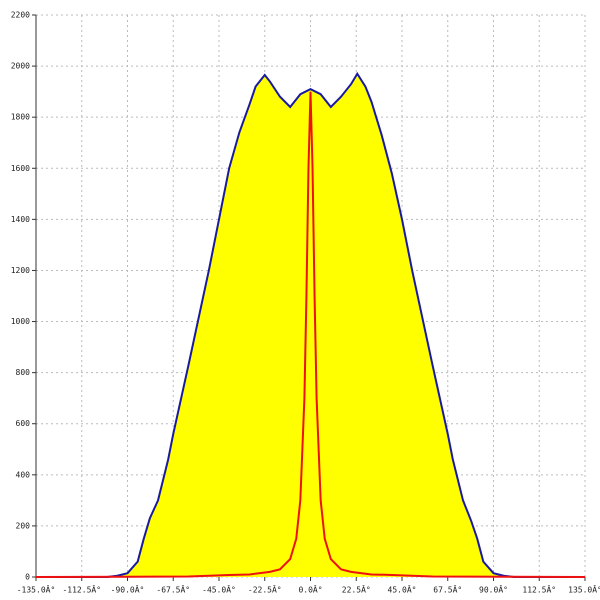 The image size is (600, 600). Describe the element at coordinates (219, 589) in the screenshot. I see `x-tick-label: -45.0Â°` at that location.